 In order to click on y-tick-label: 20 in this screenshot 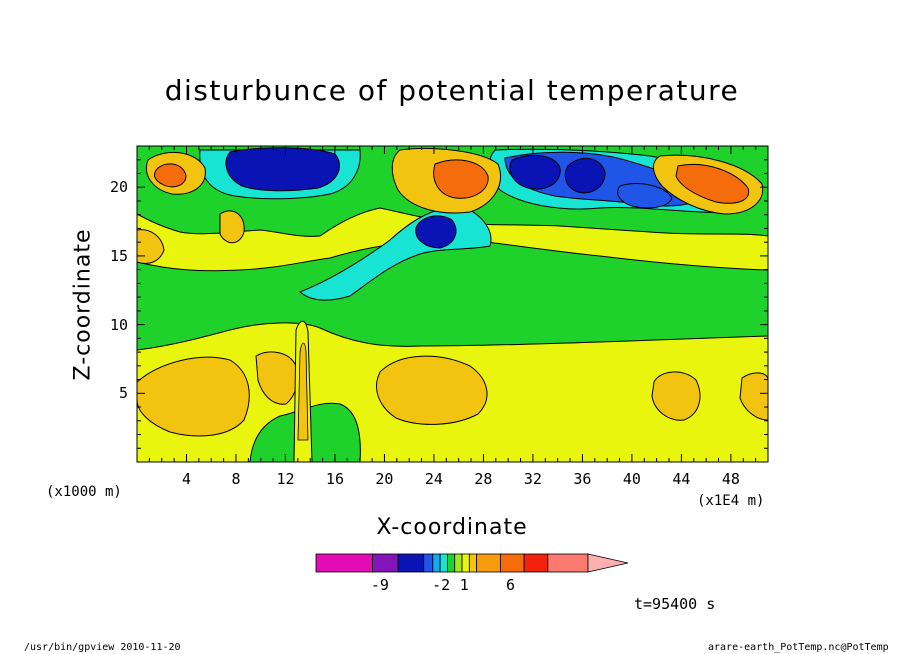, I will do `click(118, 187)`.